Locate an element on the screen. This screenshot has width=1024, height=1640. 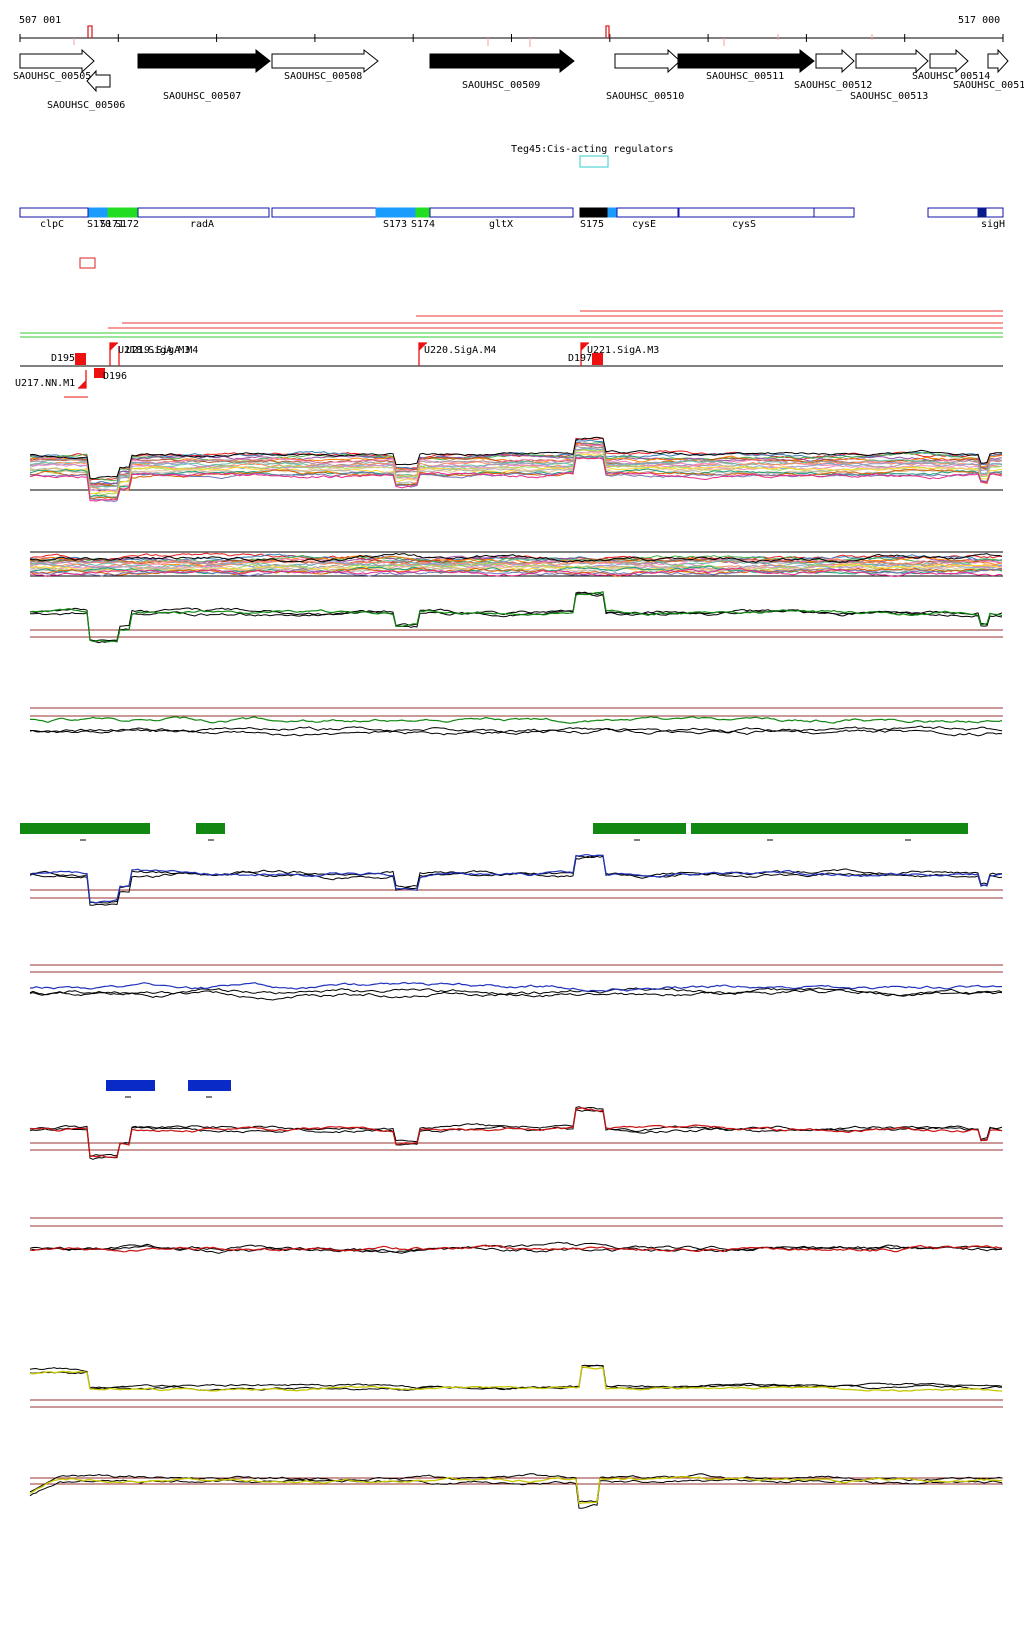
gene-label: SAOUHSC_00508 is located at coordinates (323, 76).